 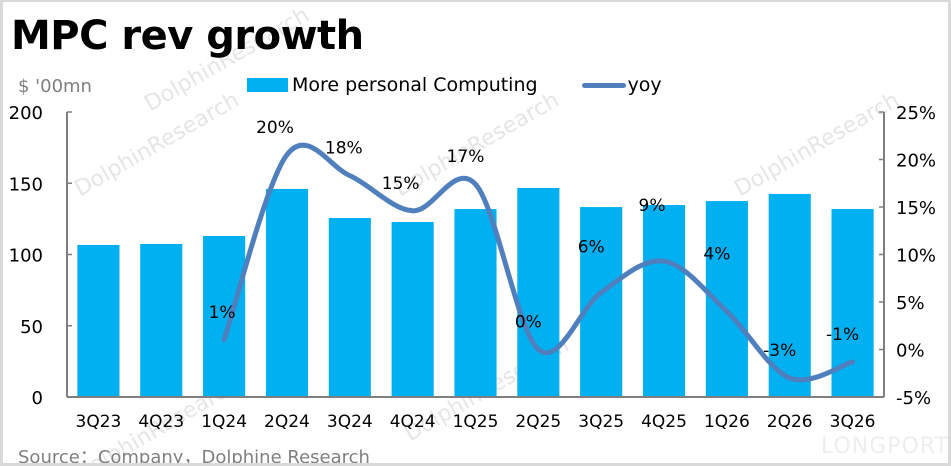 What do you see at coordinates (916, 208) in the screenshot?
I see `right-tick-label: 15%` at bounding box center [916, 208].